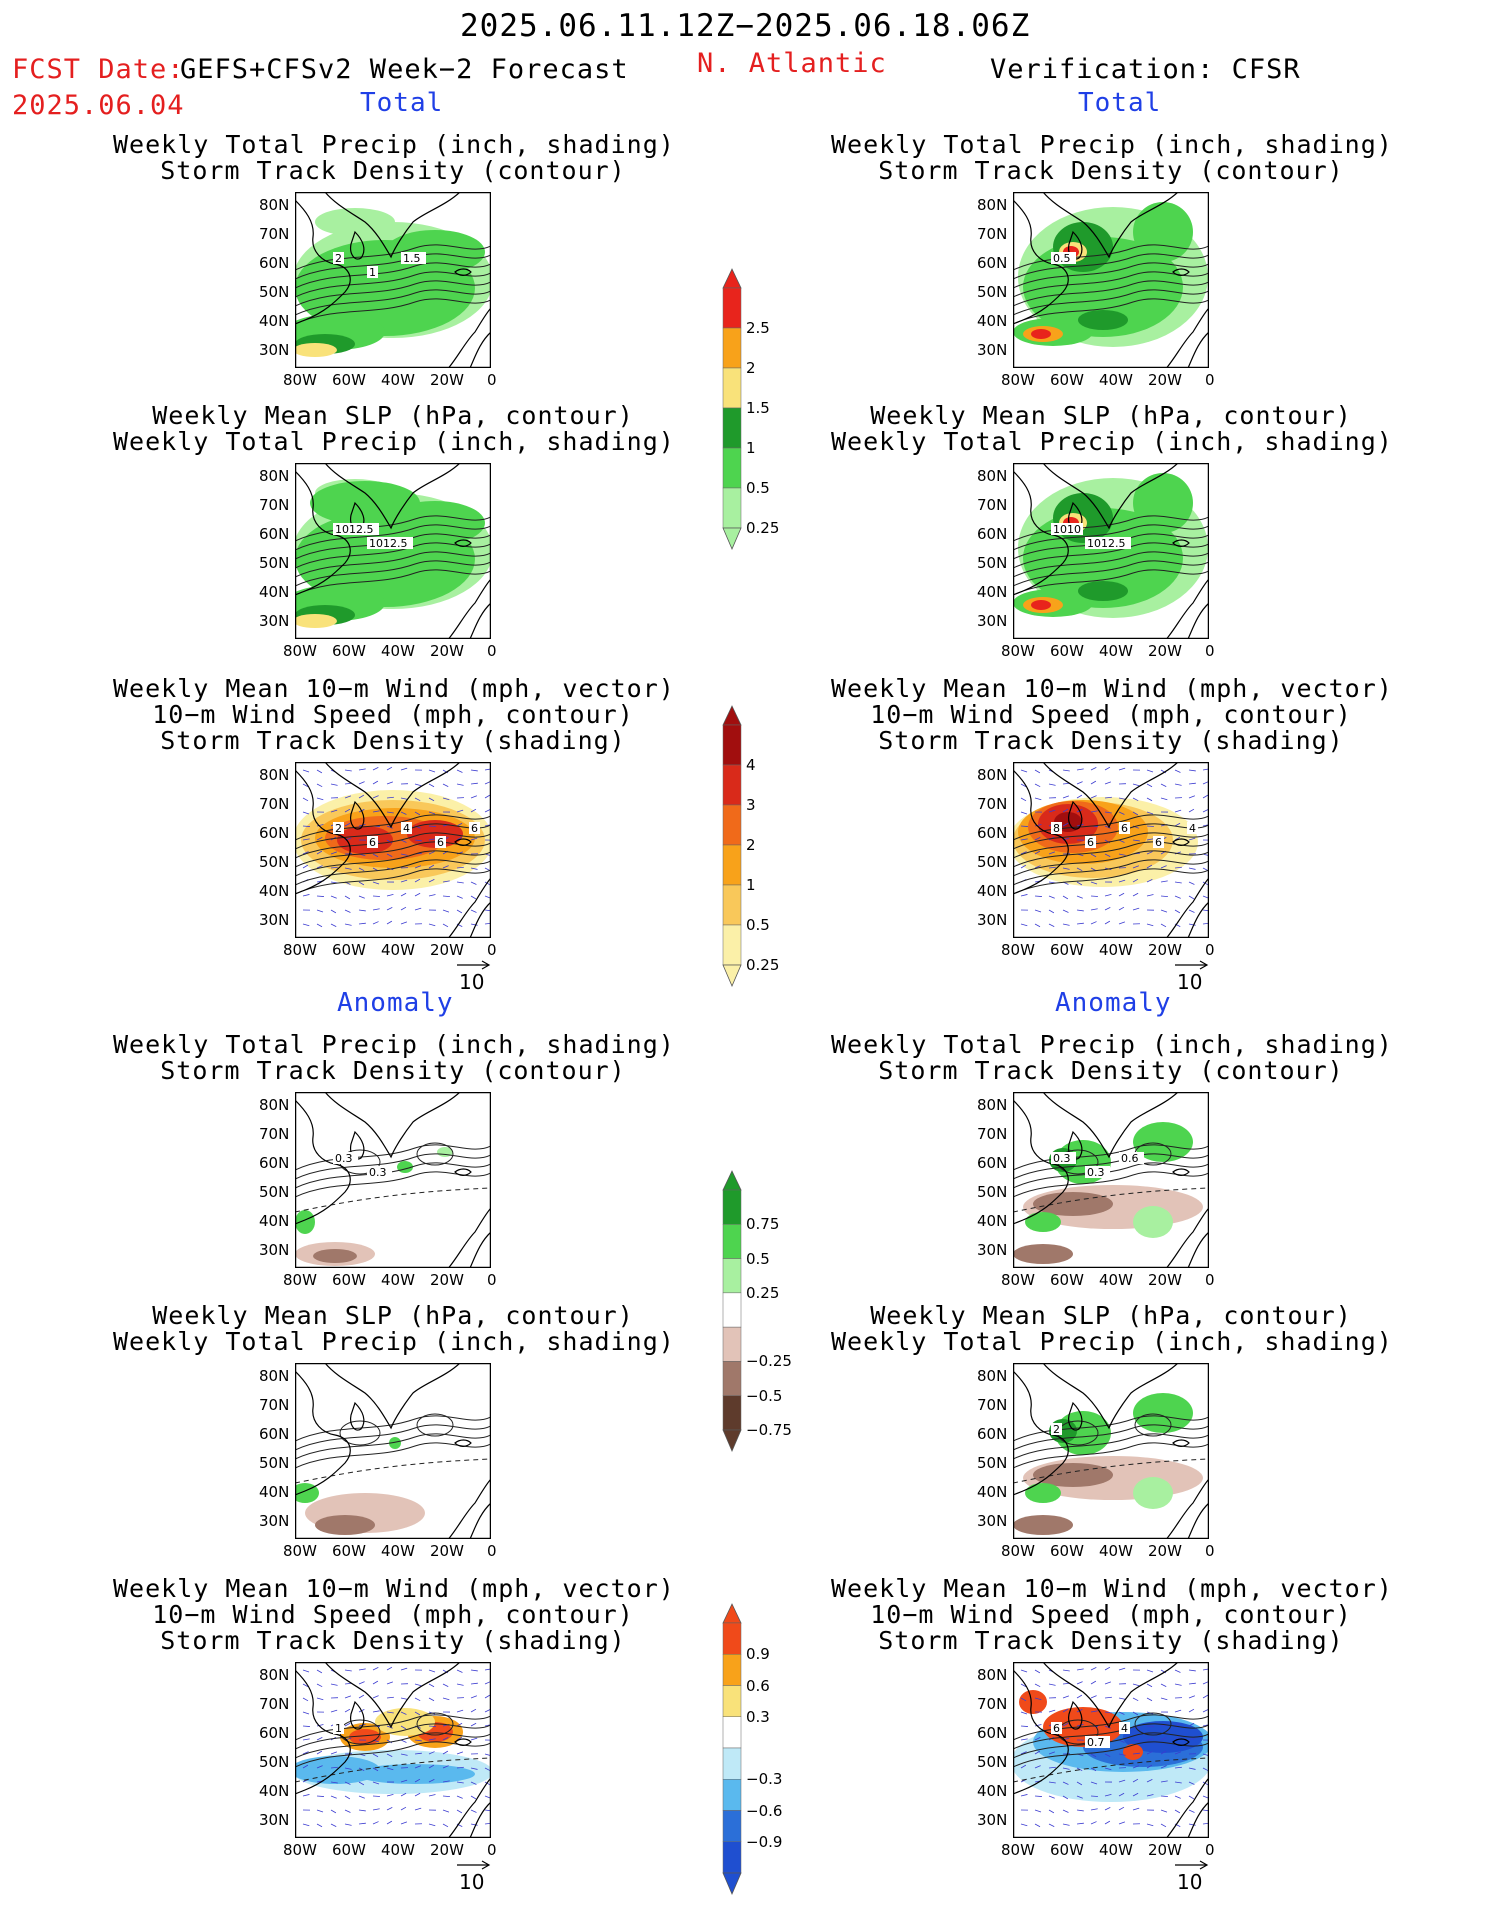  I want to click on map-a1: 0.3 0.3, so click(393, 1180).